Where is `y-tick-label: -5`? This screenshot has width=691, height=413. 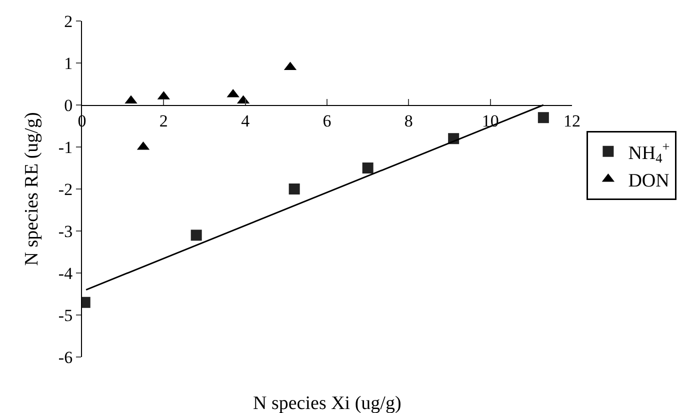
y-tick-label: -5 is located at coordinates (65, 315).